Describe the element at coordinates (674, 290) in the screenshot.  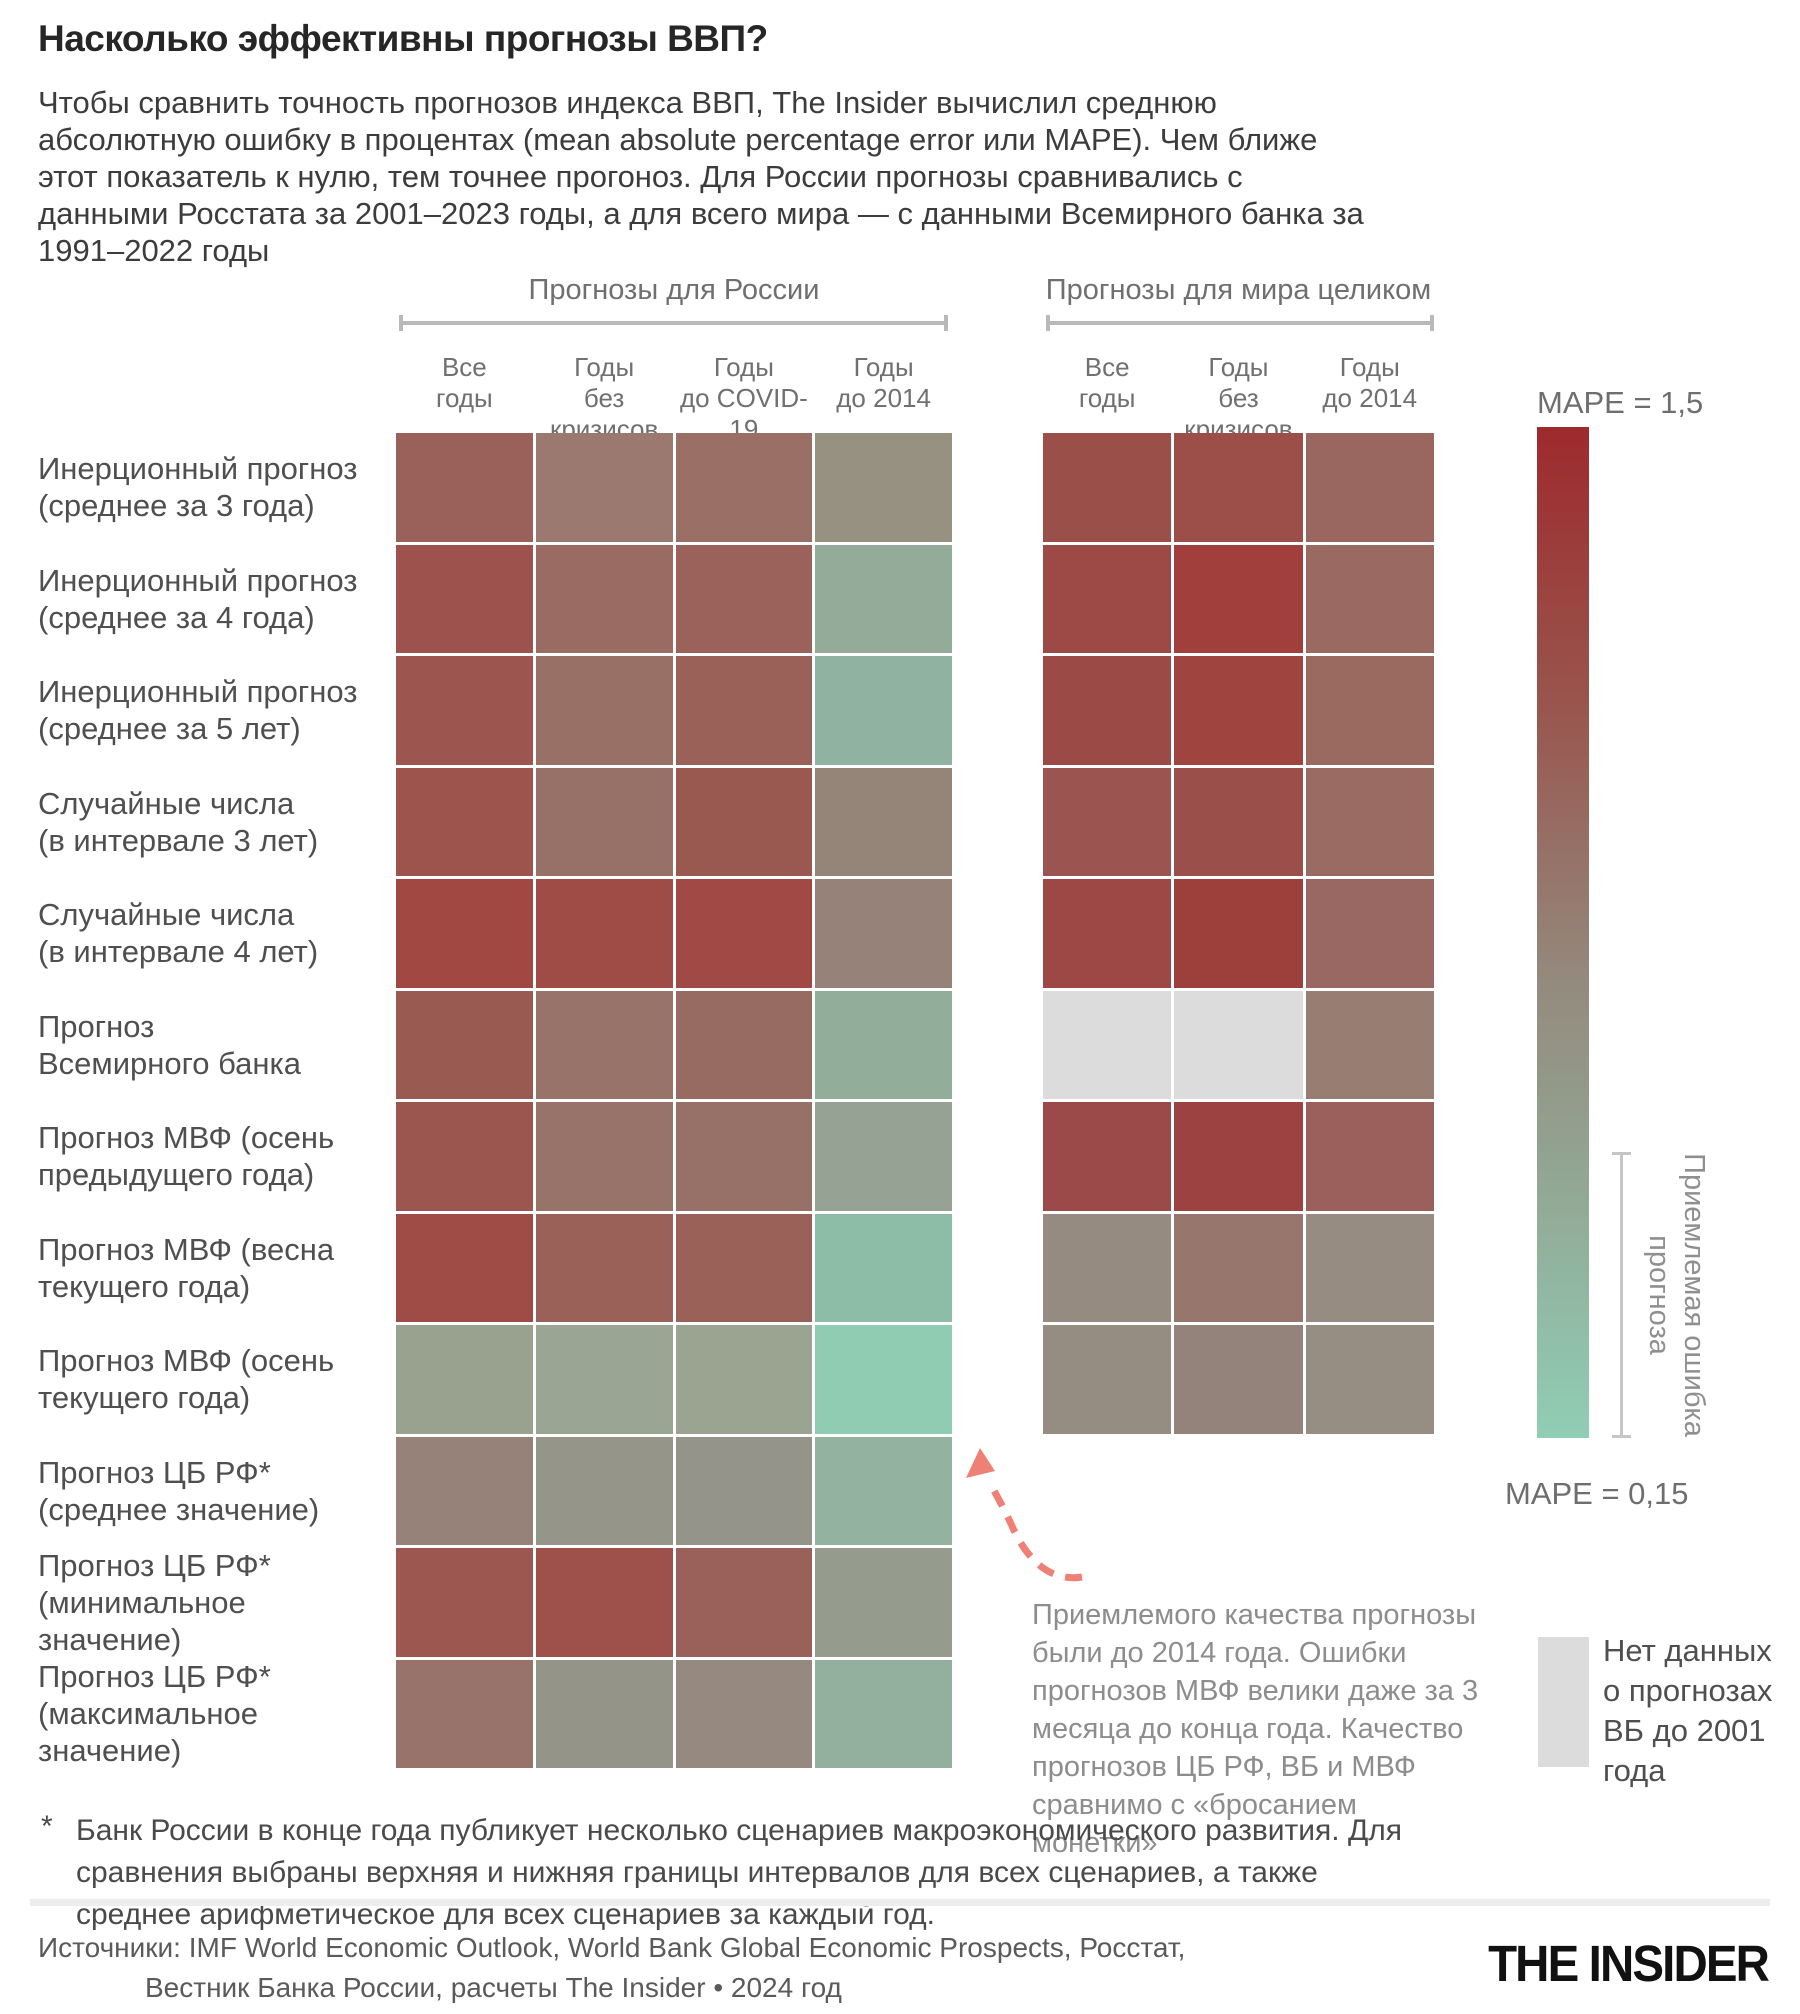
I see `group-title-russia: Прогнозы для России` at that location.